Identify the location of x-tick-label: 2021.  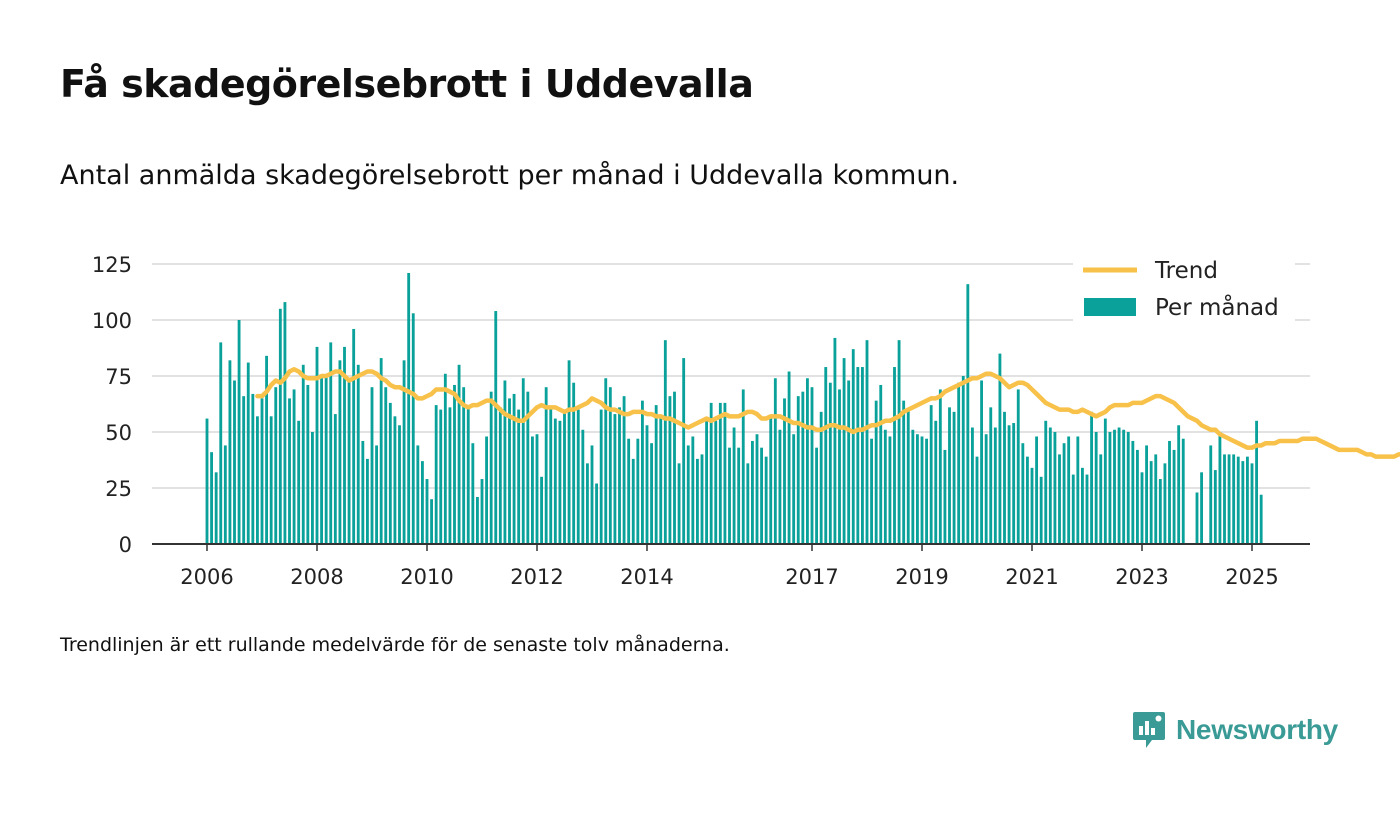
(1031, 577).